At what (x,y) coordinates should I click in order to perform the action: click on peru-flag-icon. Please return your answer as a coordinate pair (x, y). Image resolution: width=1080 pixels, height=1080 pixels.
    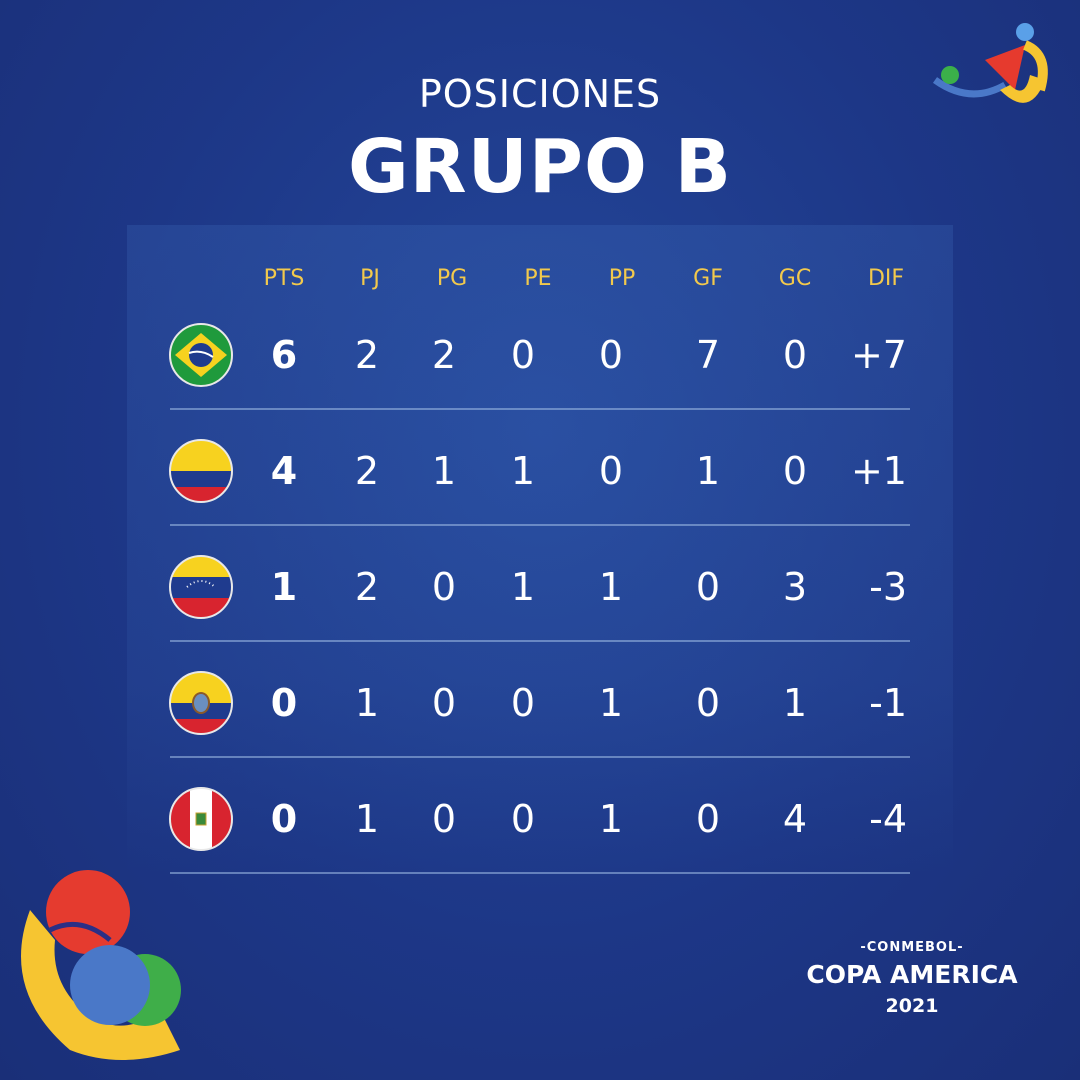
    Looking at the image, I should click on (201, 819).